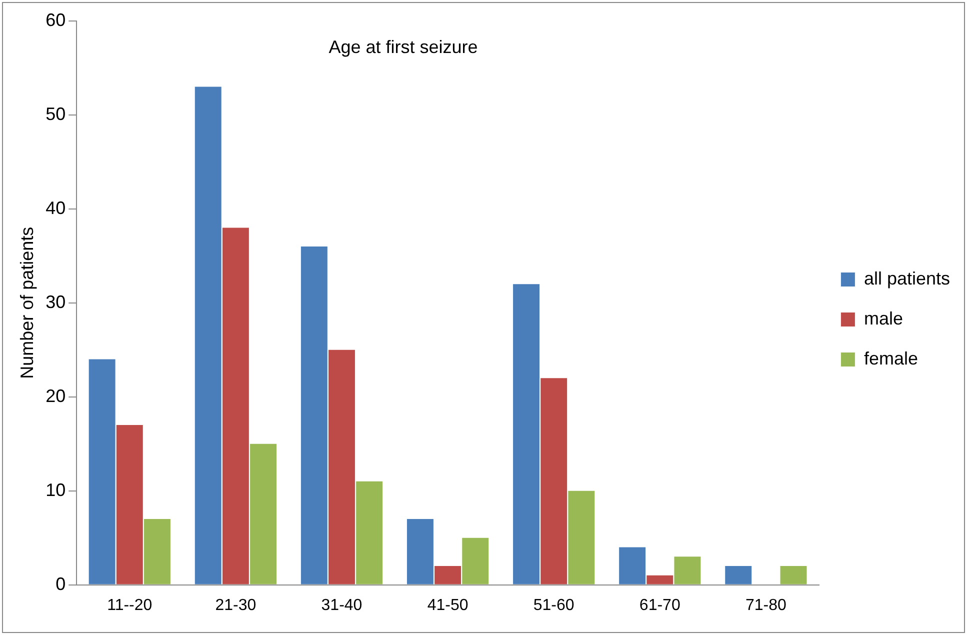  Describe the element at coordinates (659, 605) in the screenshot. I see `x-tick-label: 61-70` at that location.